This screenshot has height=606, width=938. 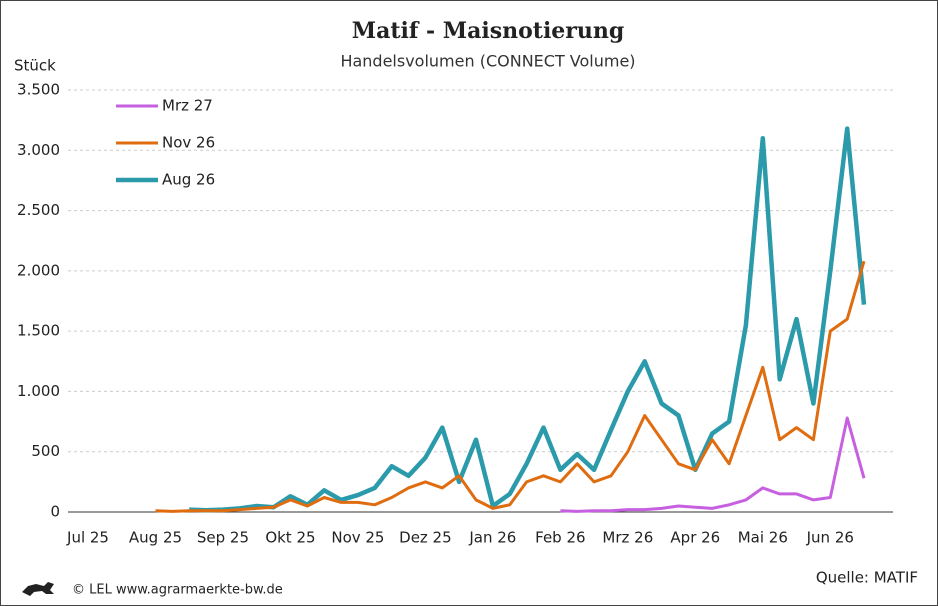 I want to click on series-line, so click(x=713, y=464).